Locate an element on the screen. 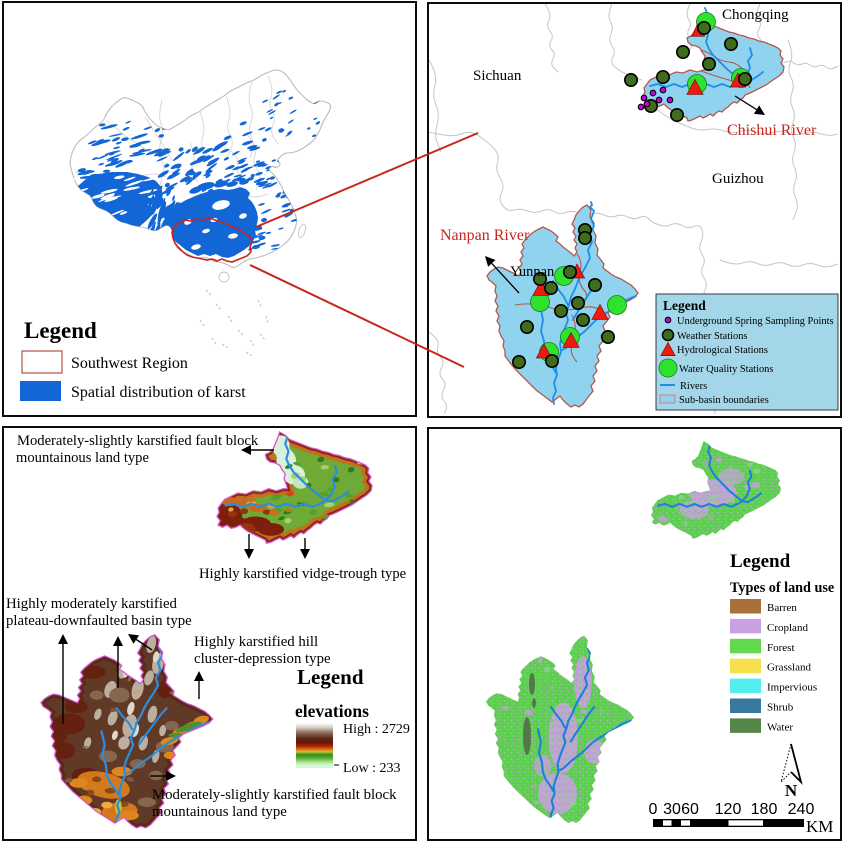 The height and width of the screenshot is (842, 843). svg-text: Water is located at coordinates (780, 727).